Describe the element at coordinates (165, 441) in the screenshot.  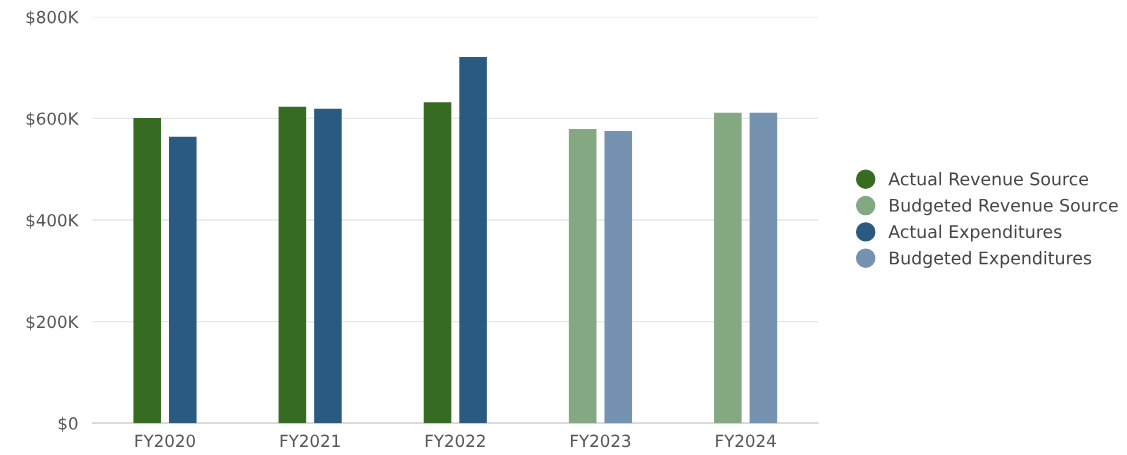
I see `x-tick-label: FY2020` at that location.